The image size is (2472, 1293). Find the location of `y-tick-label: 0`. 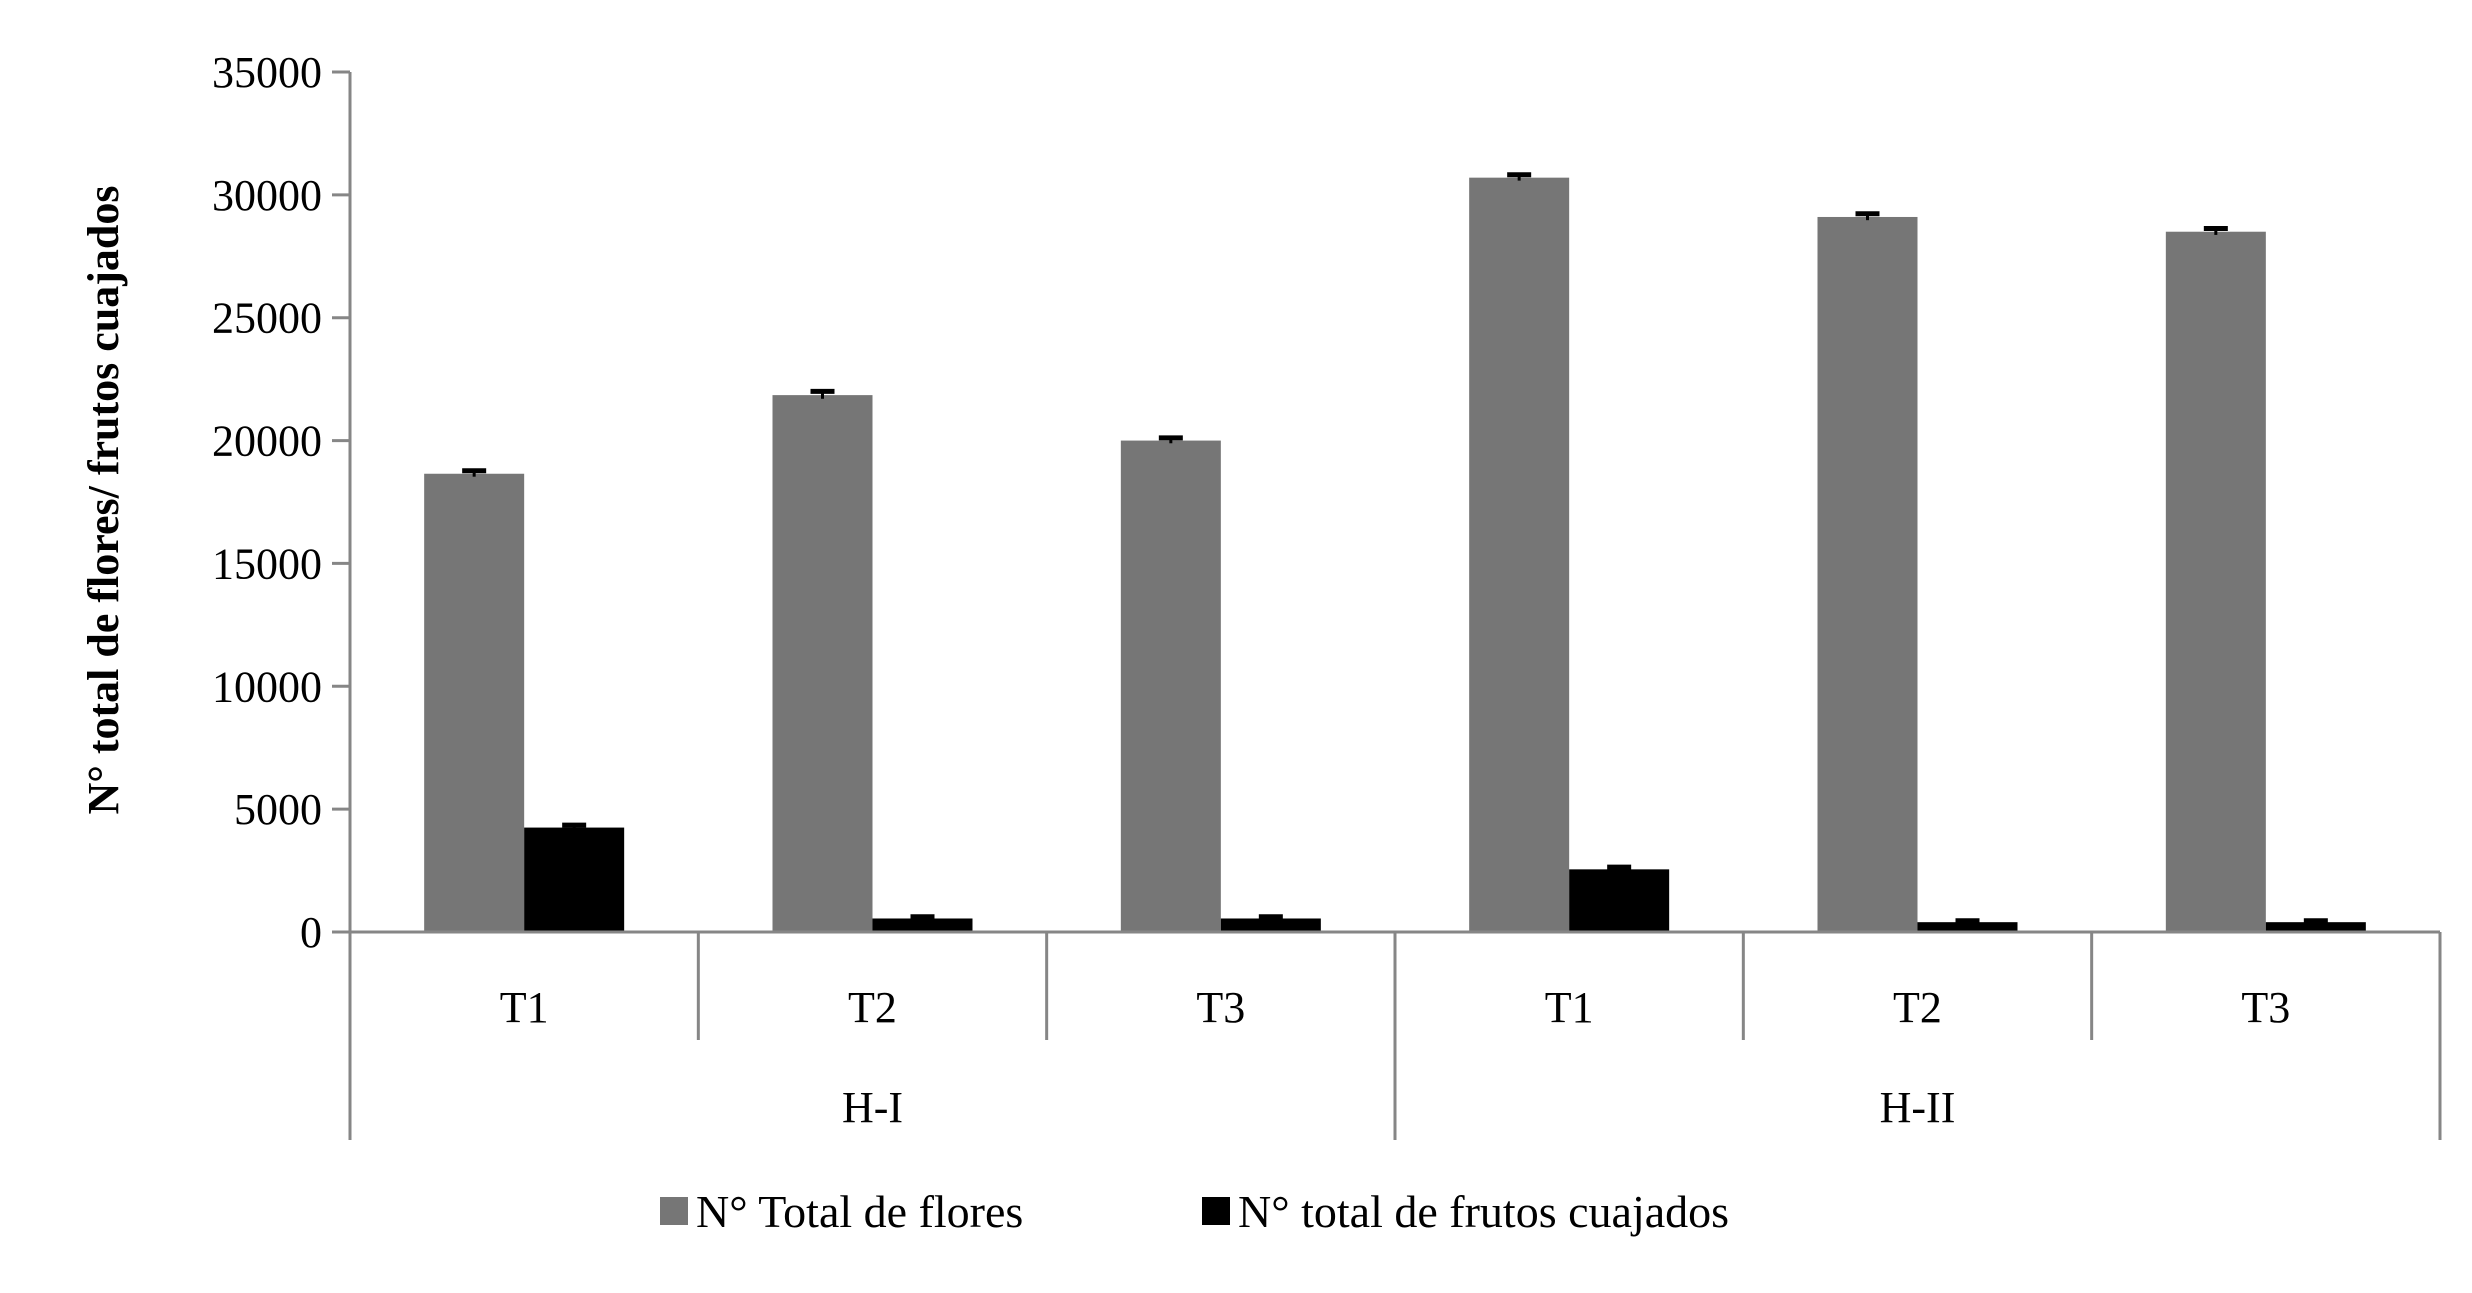

y-tick-label: 0 is located at coordinates (311, 932).